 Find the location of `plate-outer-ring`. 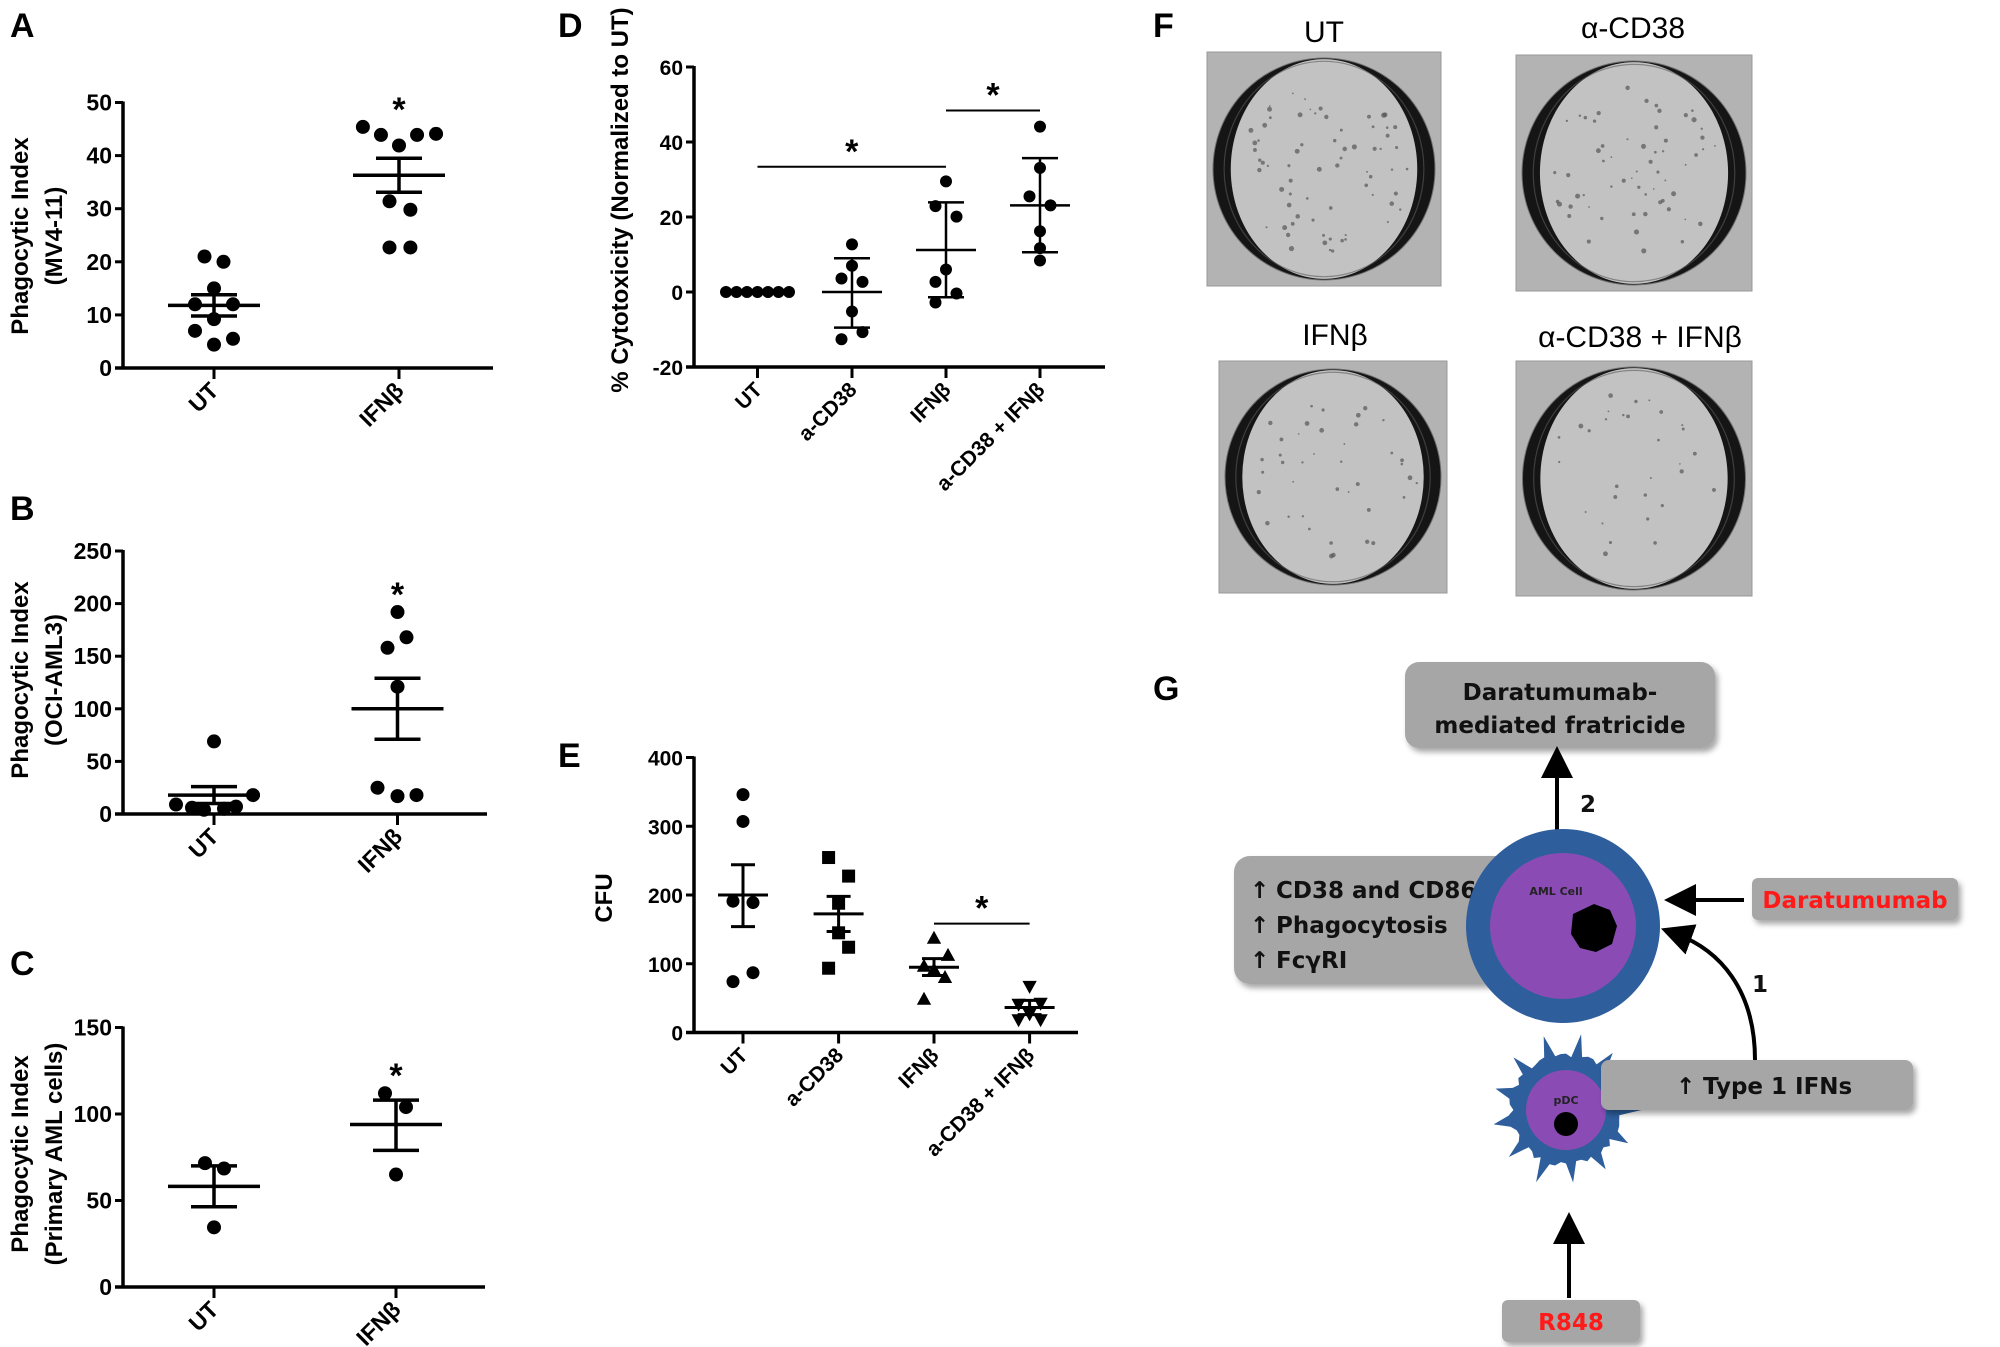

plate-outer-ring is located at coordinates (1324, 169).